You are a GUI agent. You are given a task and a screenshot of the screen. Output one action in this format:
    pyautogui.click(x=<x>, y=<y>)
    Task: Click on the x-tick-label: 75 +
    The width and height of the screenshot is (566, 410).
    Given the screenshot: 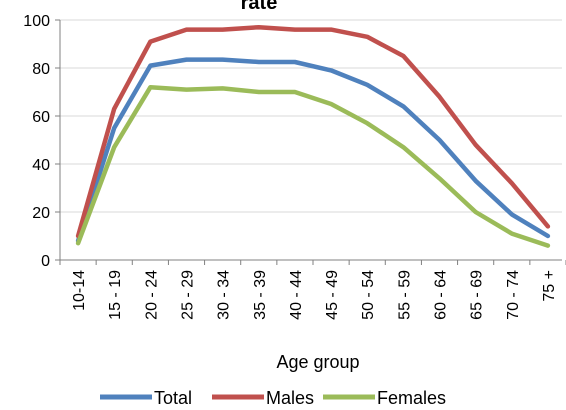 What is the action you would take?
    pyautogui.click(x=549, y=286)
    